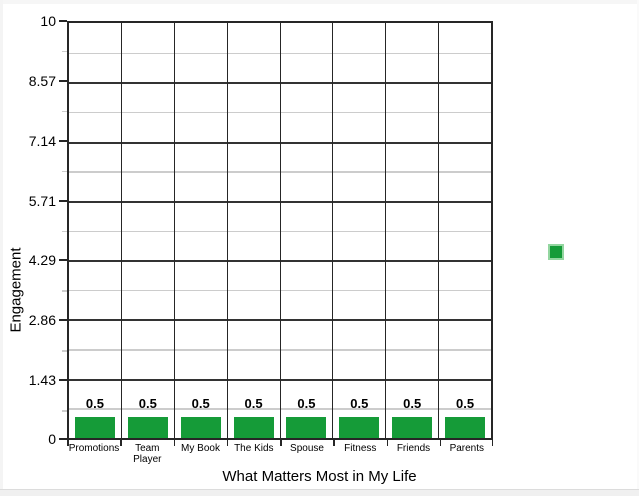 Image resolution: width=639 pixels, height=496 pixels. Describe the element at coordinates (94, 448) in the screenshot. I see `x-tick-label: Promotions` at that location.